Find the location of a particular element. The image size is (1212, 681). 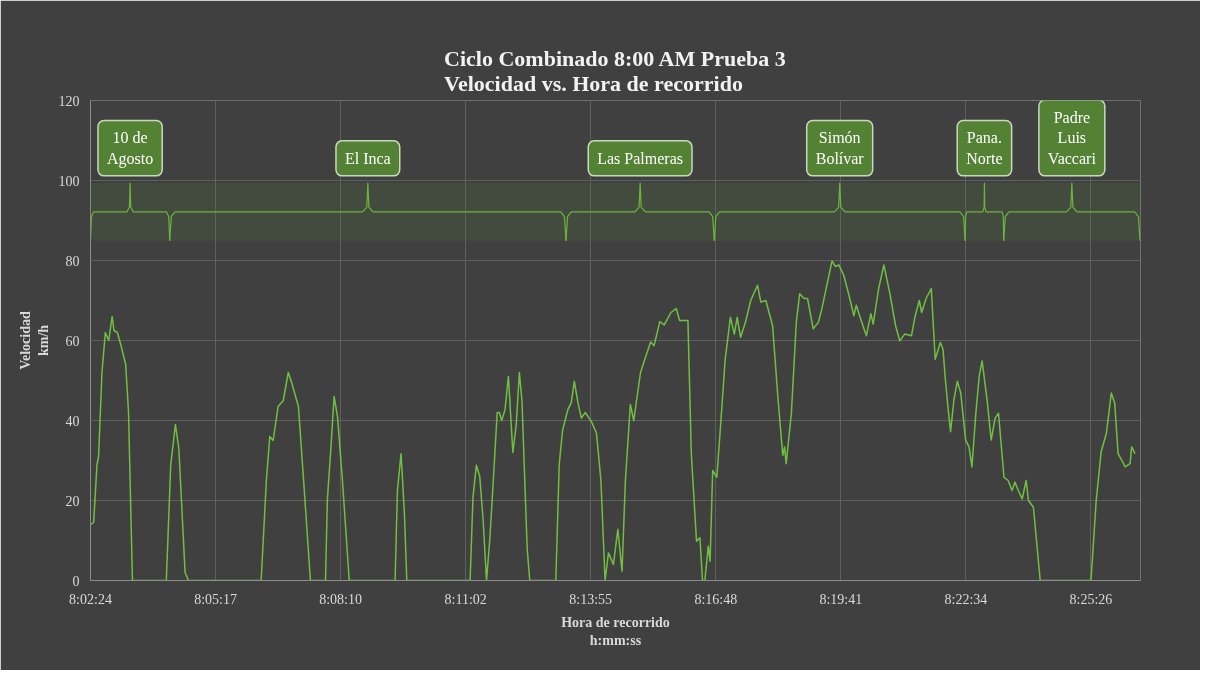

x-tick-label: 8:25:26 is located at coordinates (1091, 599).